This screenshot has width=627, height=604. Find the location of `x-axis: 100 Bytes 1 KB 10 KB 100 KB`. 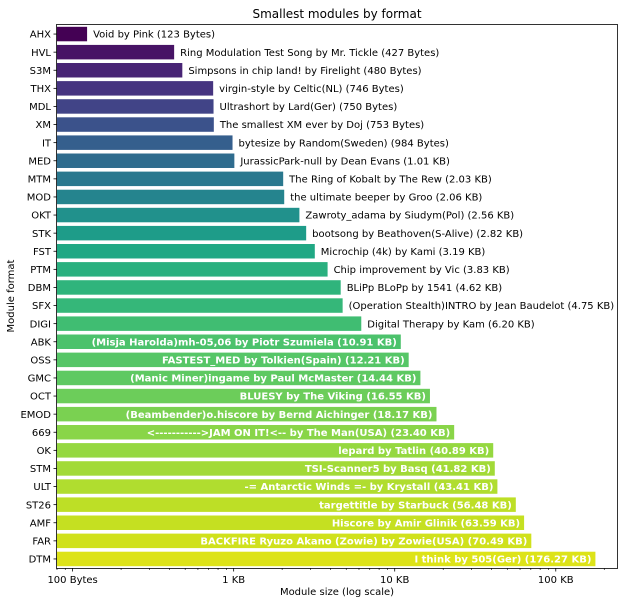

x-axis: 100 Bytes 1 KB 10 KB 100 KB is located at coordinates (326, 577).